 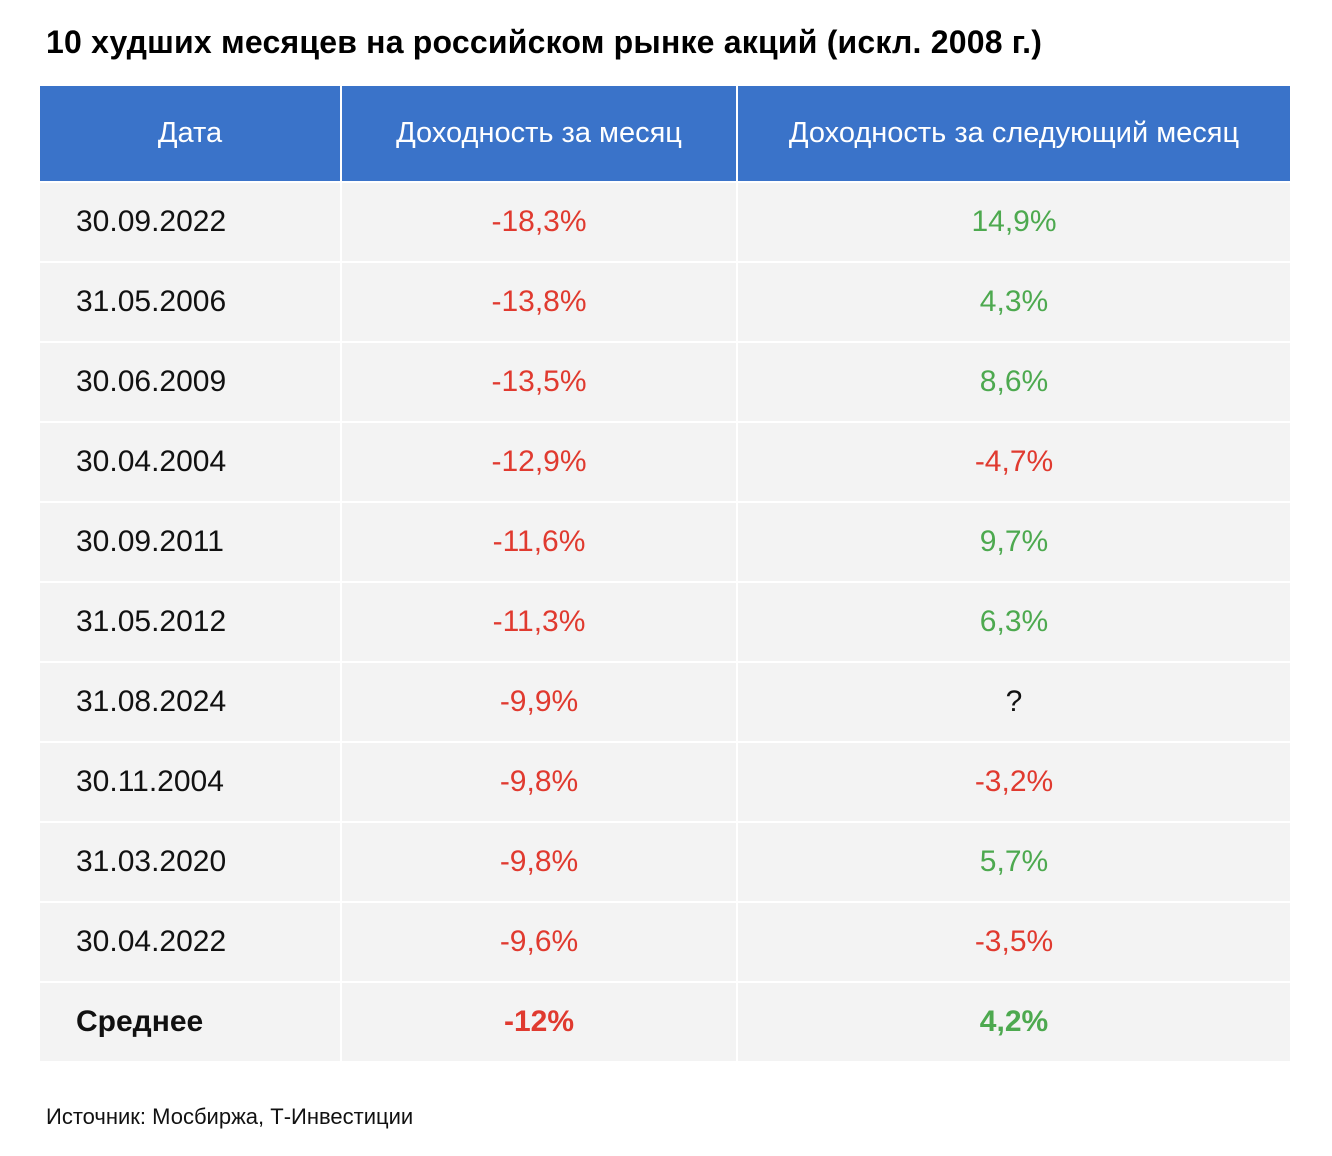 What do you see at coordinates (539, 621) in the screenshot?
I see `month-return-cell: -11,3%` at bounding box center [539, 621].